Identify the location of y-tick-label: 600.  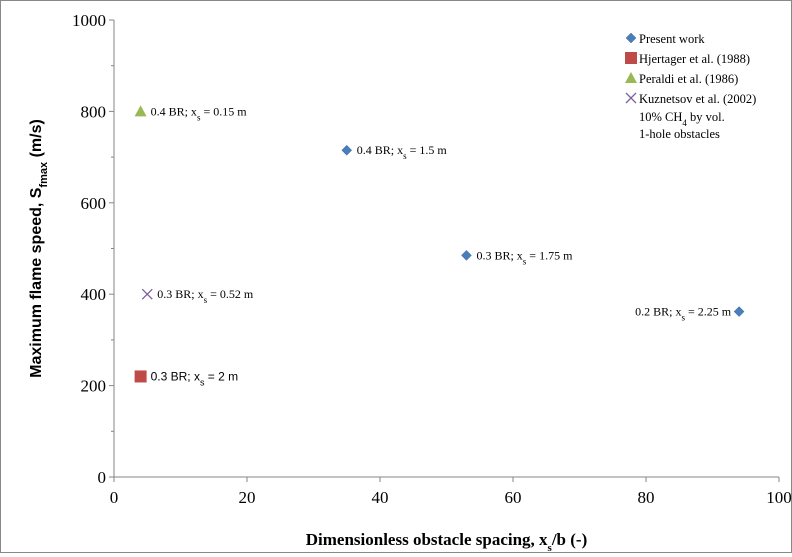
(94, 203).